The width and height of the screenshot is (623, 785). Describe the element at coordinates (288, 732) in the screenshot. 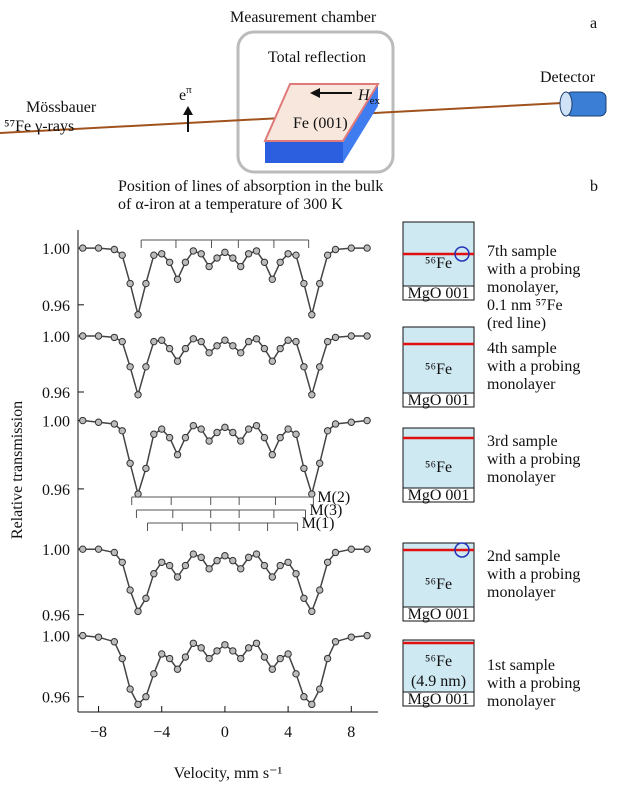

I see `x-tick-label: 4` at that location.